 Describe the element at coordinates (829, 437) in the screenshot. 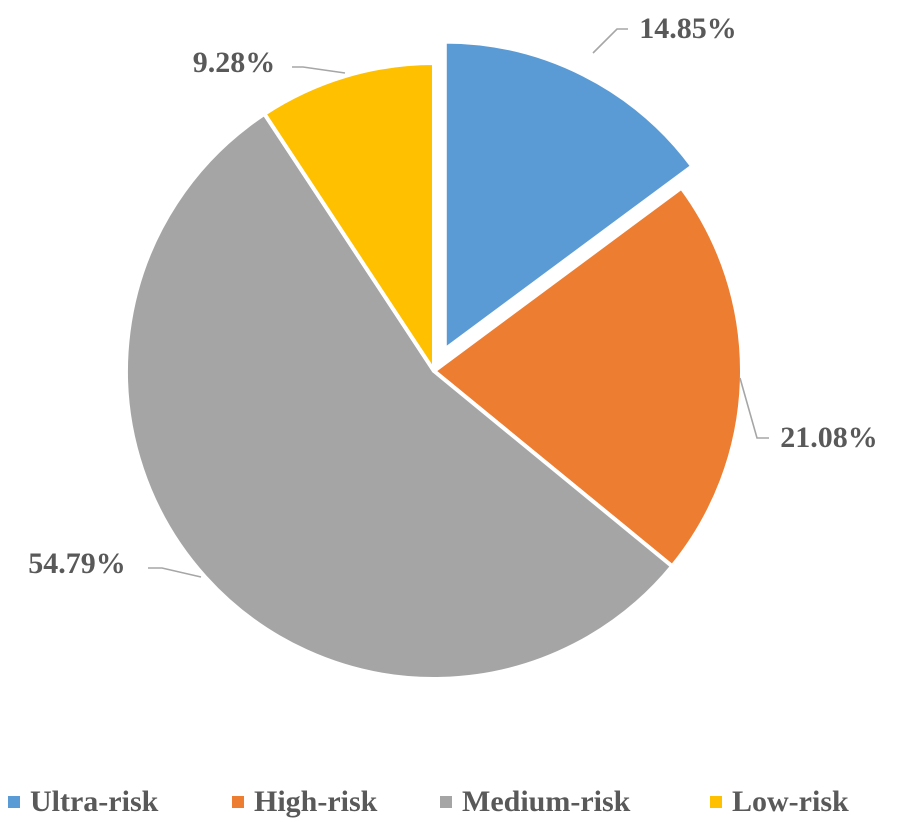

I see `data-label-high-risk: 21.08%` at that location.